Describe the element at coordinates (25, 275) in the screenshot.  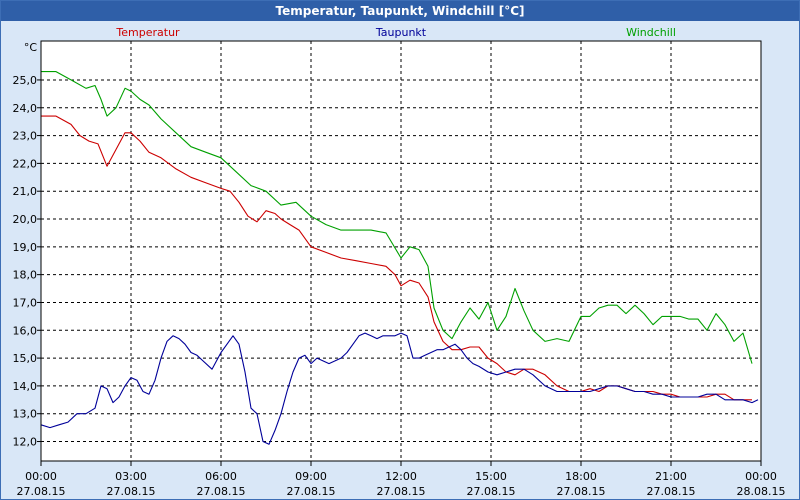
I see `y-tick-label: 18,0` at that location.